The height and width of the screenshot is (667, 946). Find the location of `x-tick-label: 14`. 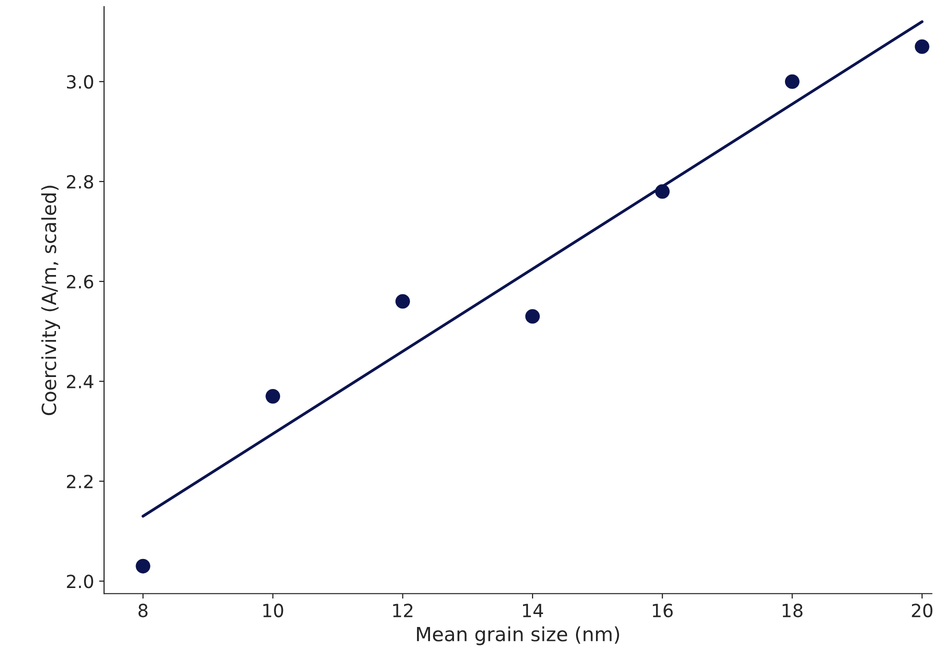

x-tick-label: 14 is located at coordinates (533, 611).